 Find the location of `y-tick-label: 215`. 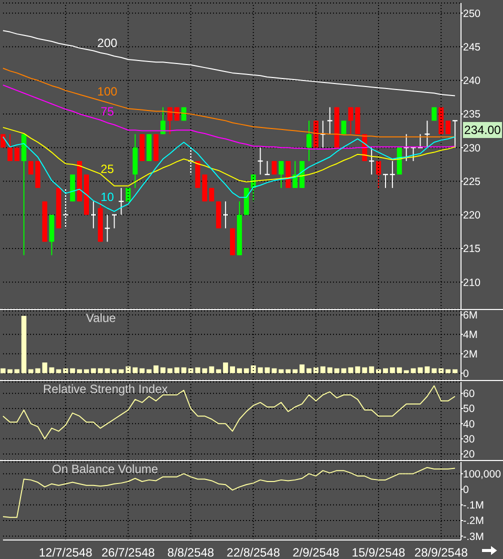

y-tick-label: 215 is located at coordinates (472, 249).